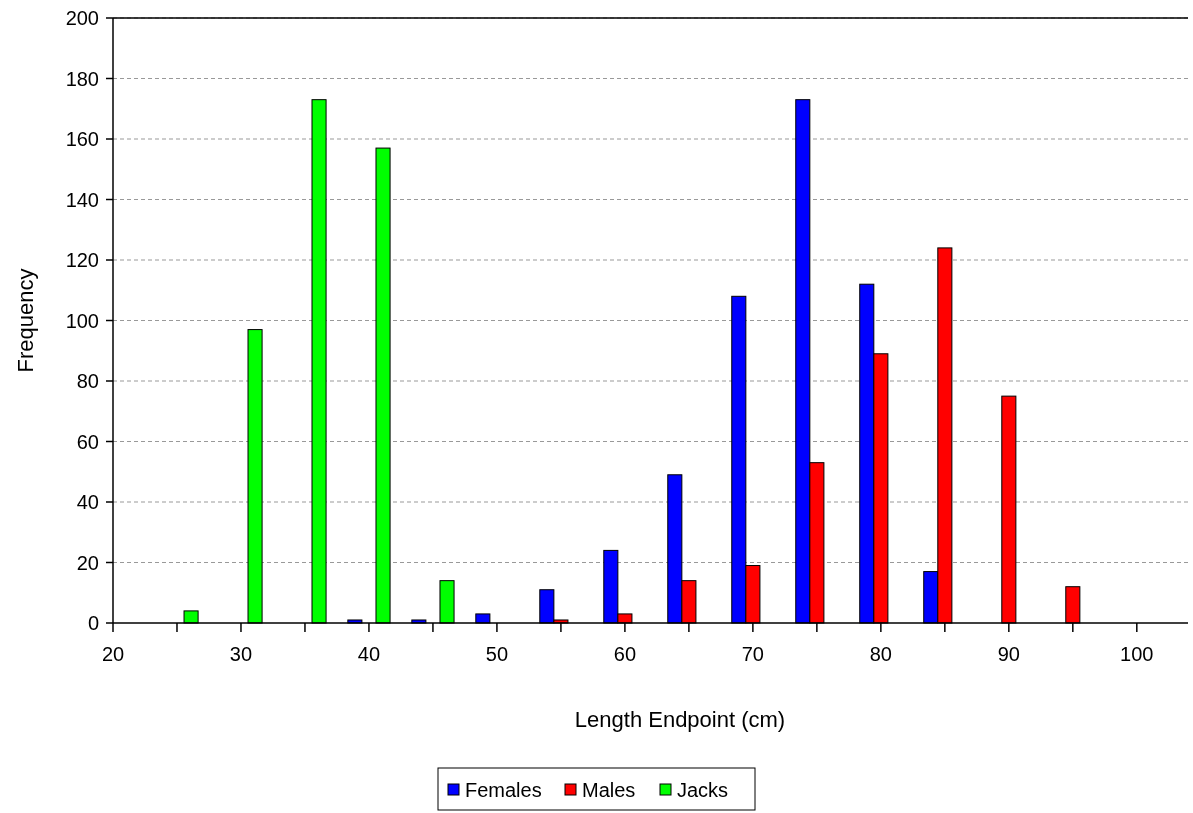 The height and width of the screenshot is (813, 1193). Describe the element at coordinates (93, 623) in the screenshot. I see `y-tick-label: 0` at that location.